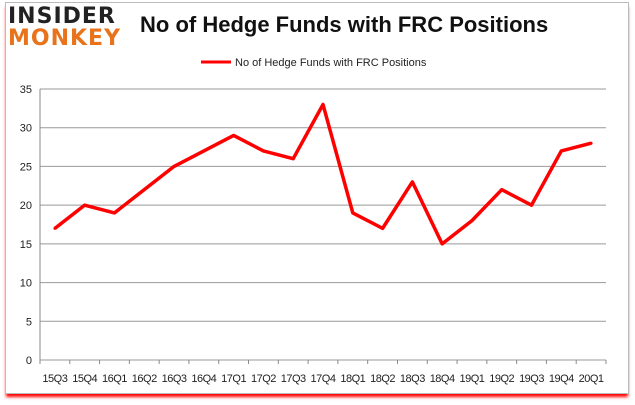 The width and height of the screenshot is (635, 405). Describe the element at coordinates (26, 129) in the screenshot. I see `y-tick-label: 30` at that location.